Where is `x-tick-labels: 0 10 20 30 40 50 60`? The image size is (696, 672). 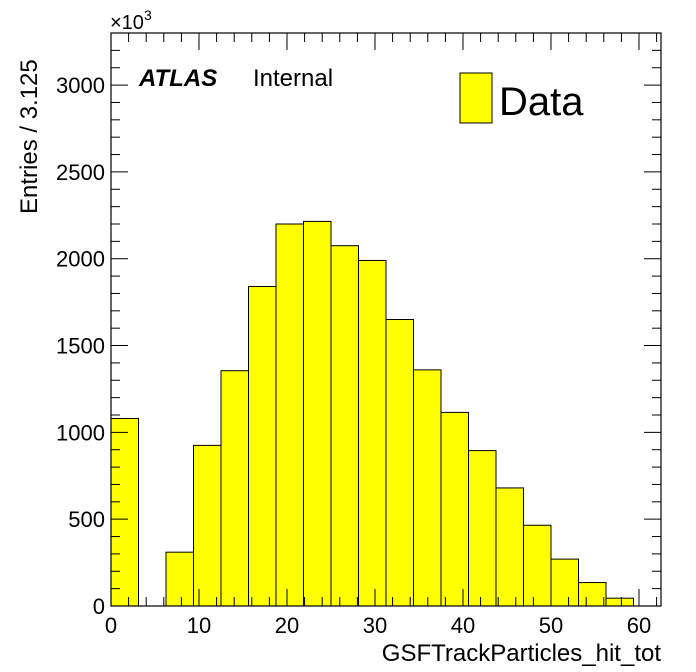 x-tick-labels: 0 10 20 30 40 50 60 is located at coordinates (378, 625).